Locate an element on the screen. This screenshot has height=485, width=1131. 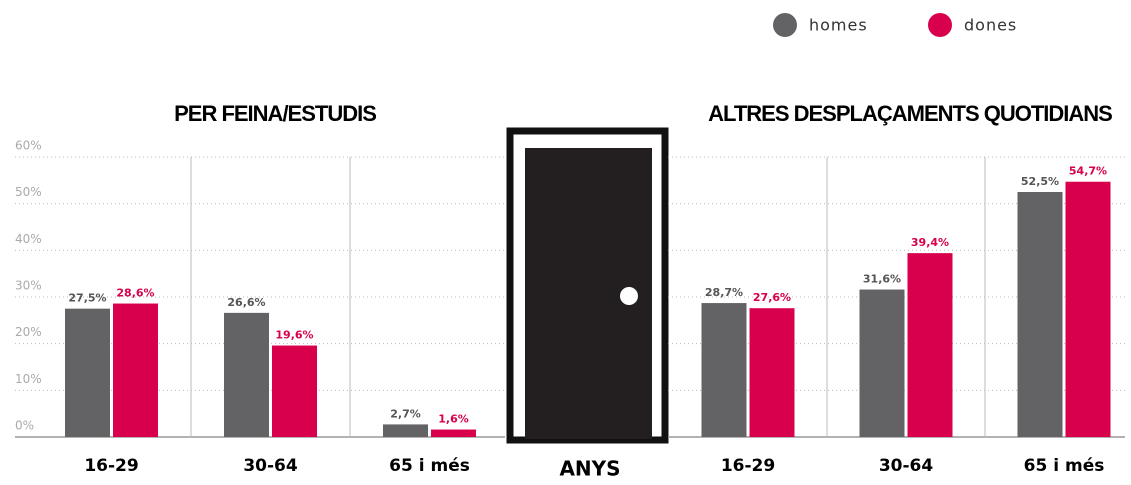
legend-label: homes is located at coordinates (838, 25).